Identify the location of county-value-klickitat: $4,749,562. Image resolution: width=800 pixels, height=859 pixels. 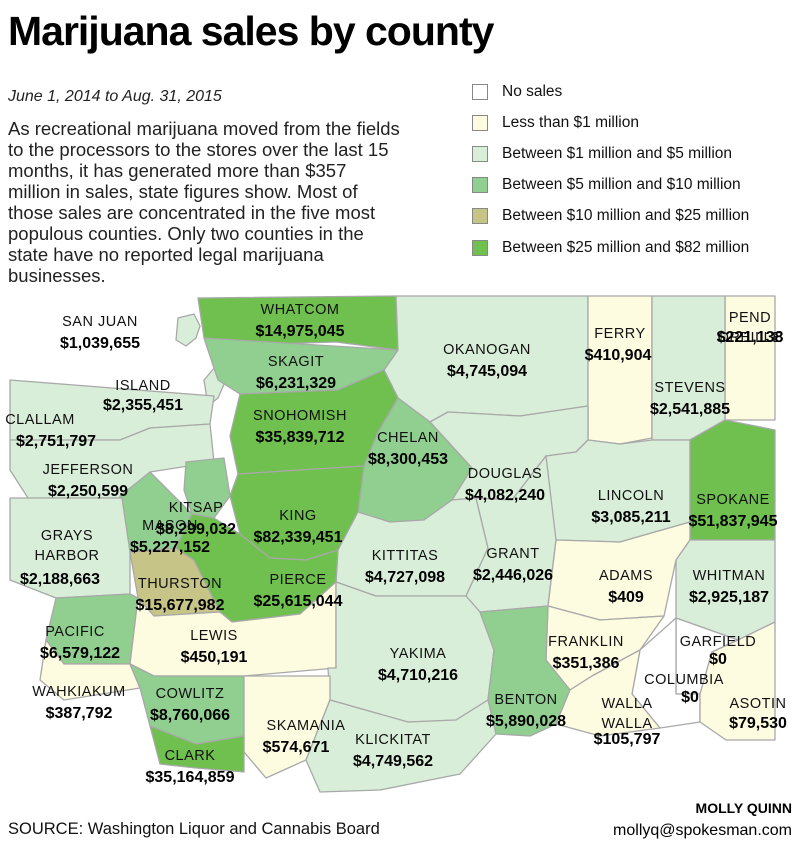
(393, 761).